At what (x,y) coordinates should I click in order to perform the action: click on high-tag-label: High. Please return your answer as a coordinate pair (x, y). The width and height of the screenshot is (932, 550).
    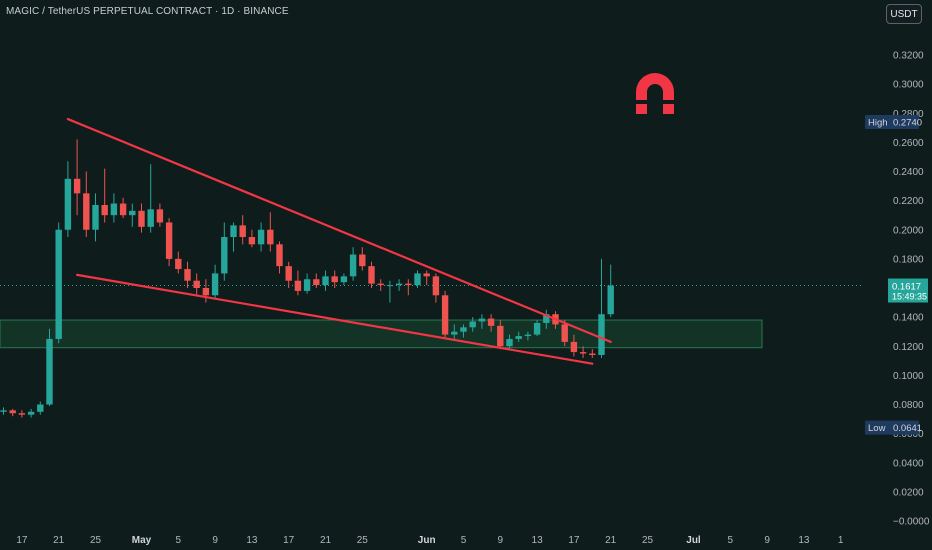
    Looking at the image, I should click on (878, 122).